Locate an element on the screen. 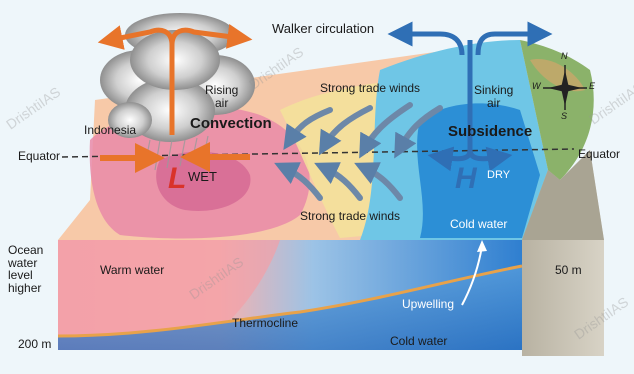  compass-e-label: E is located at coordinates (592, 86).